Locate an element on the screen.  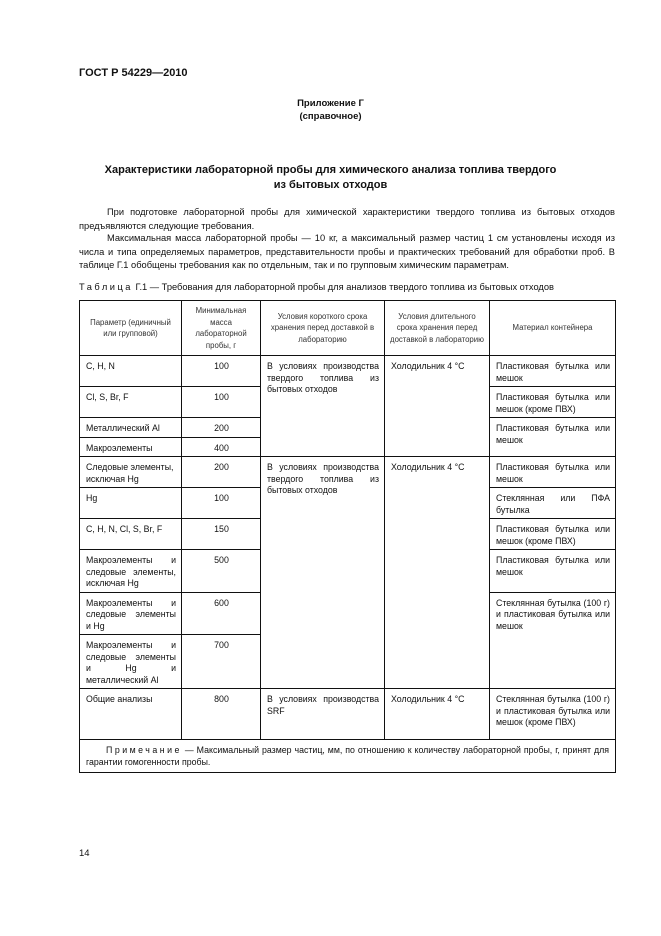
mass-cell: 600 is located at coordinates (221, 613).